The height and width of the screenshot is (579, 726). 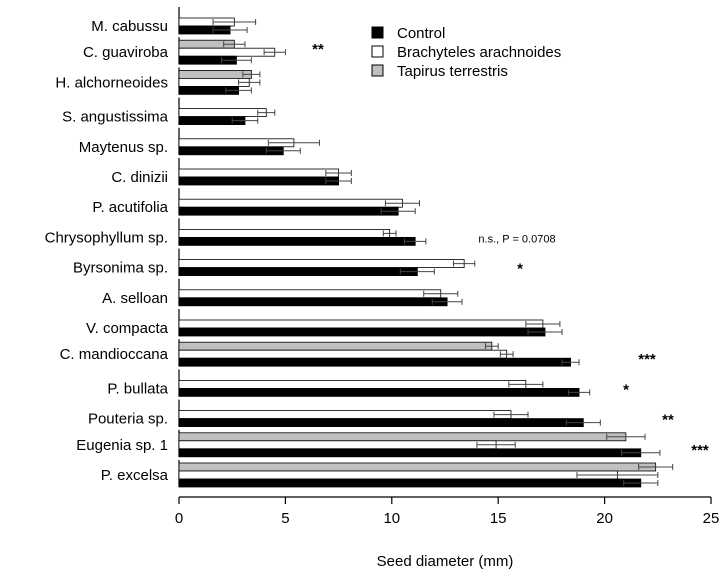 I want to click on legend-label: Brachyteles arachnoides, so click(x=479, y=52).